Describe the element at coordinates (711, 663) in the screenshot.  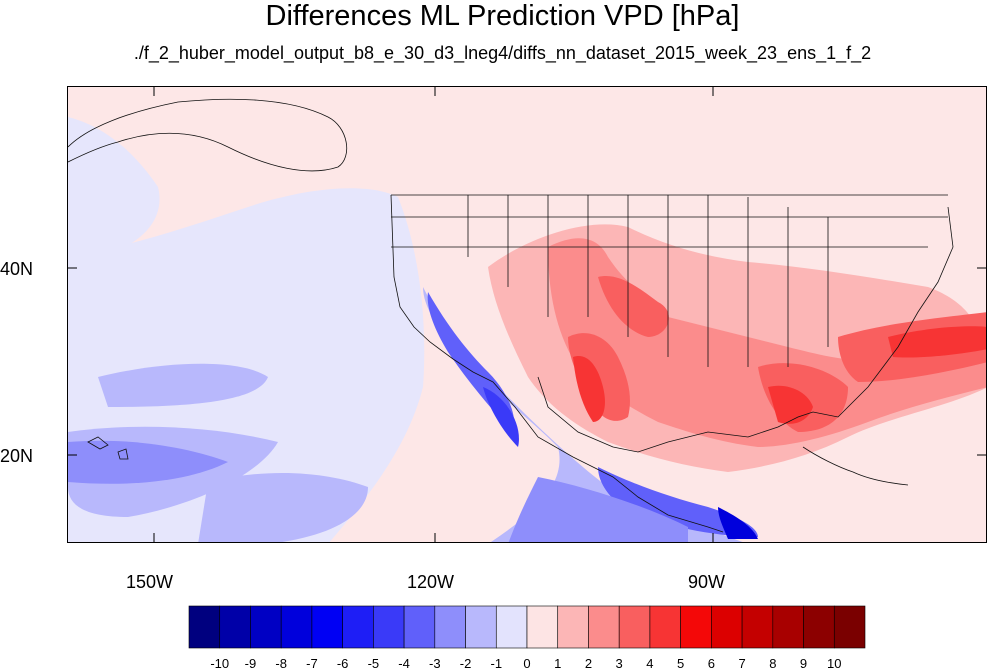
I see `colorbar-label: 6` at that location.